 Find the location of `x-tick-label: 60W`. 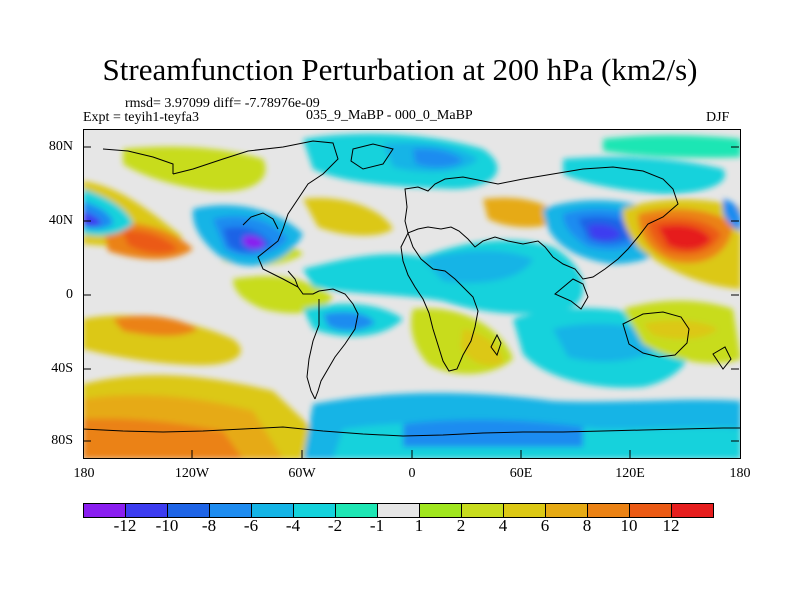

x-tick-label: 60W is located at coordinates (302, 473).